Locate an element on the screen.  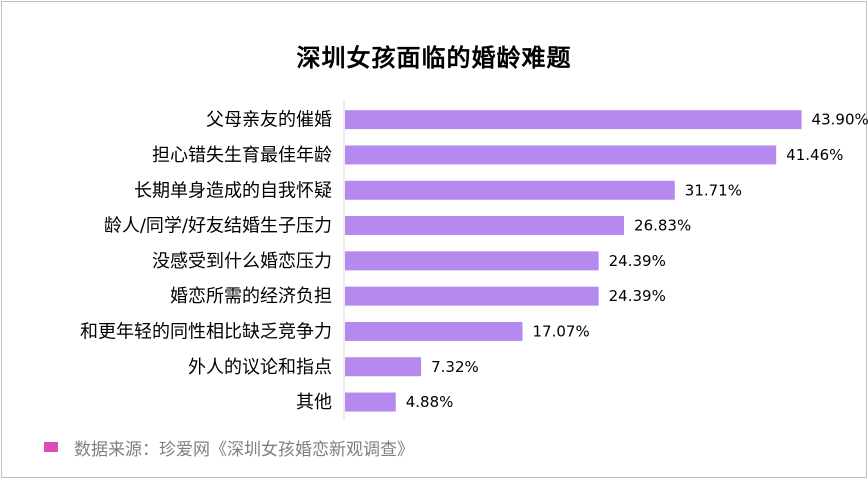
data-label: 26.83% is located at coordinates (662, 226).